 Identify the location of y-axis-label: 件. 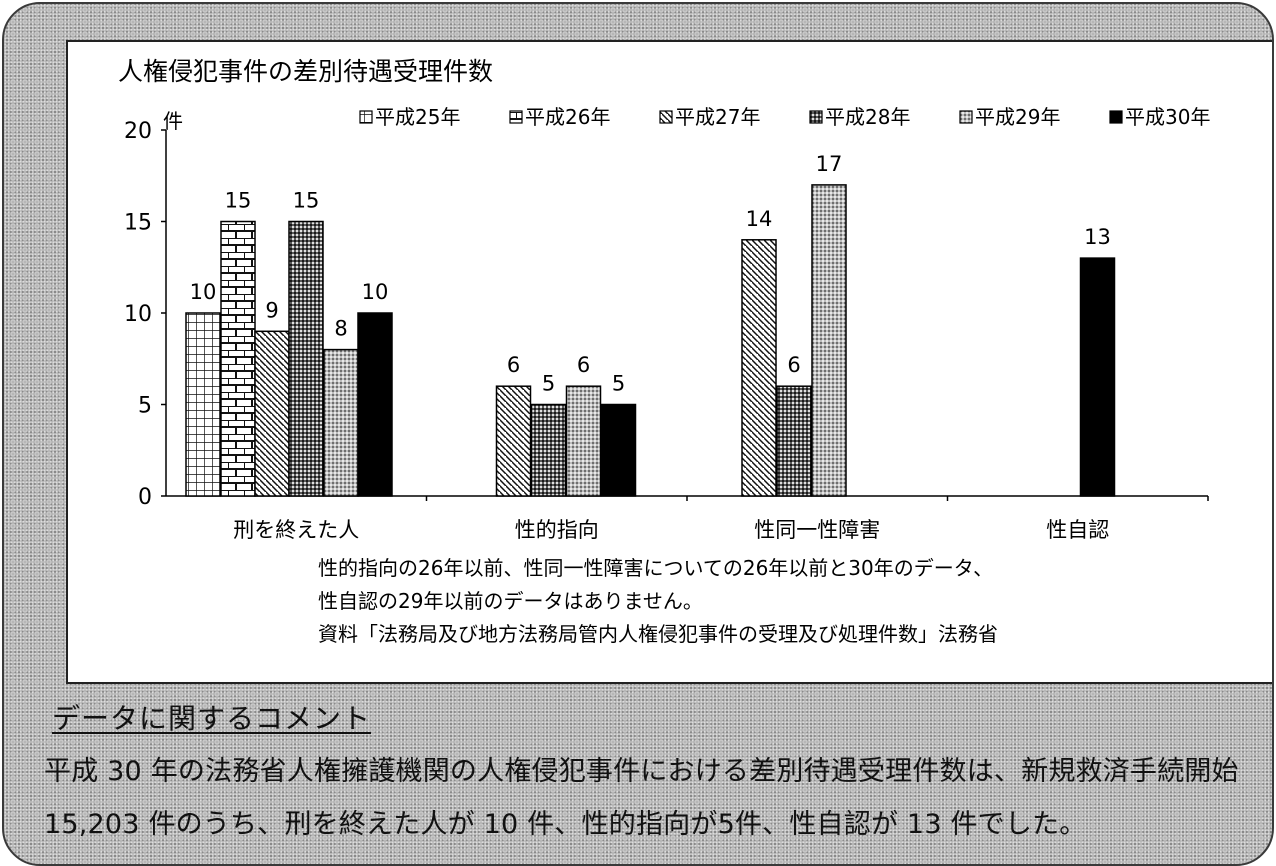
(173, 121).